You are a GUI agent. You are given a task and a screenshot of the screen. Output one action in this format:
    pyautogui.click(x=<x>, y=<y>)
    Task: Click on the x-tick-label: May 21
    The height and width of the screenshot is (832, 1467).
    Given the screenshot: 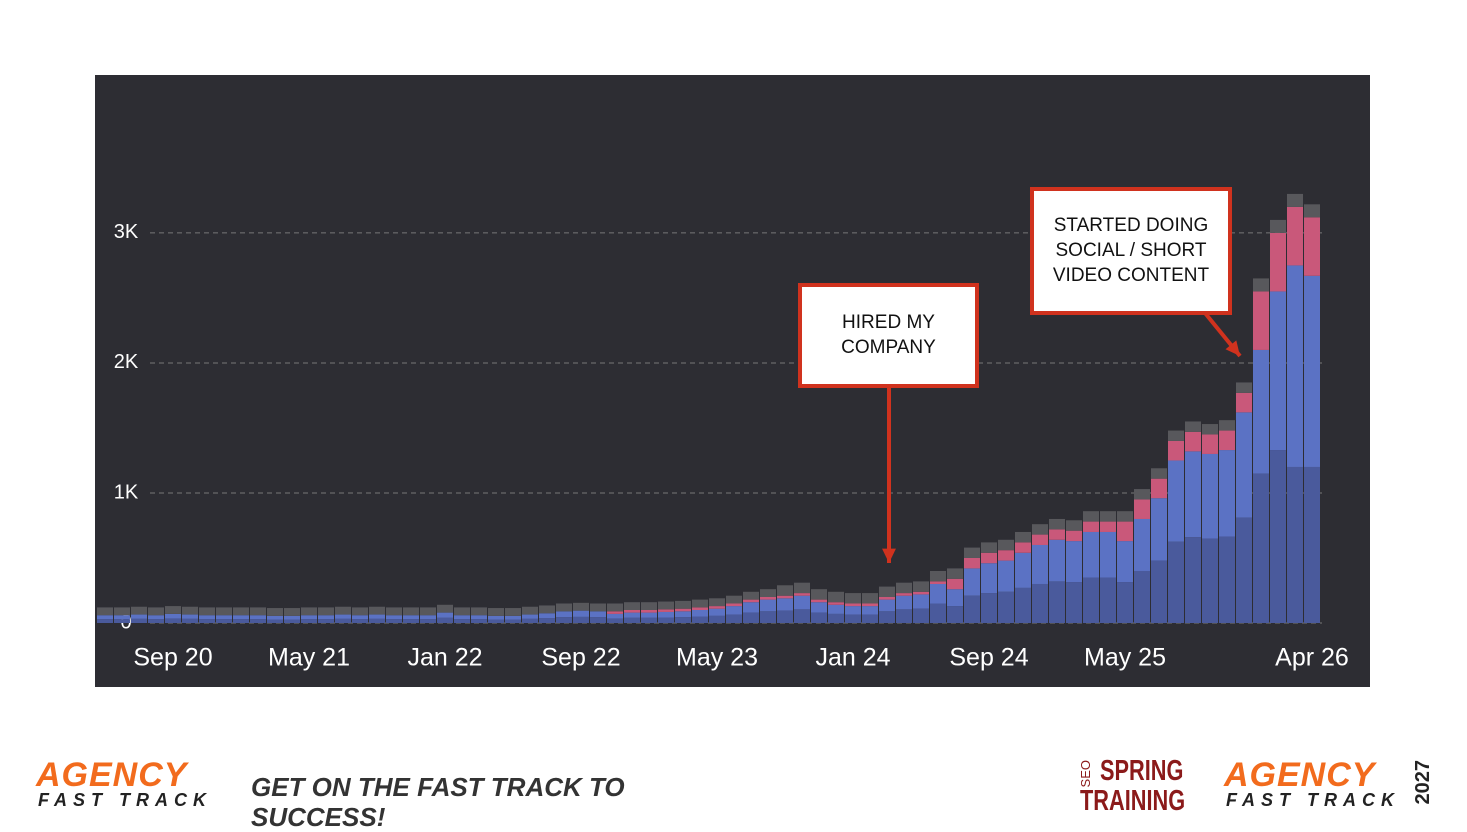 What is the action you would take?
    pyautogui.click(x=309, y=658)
    